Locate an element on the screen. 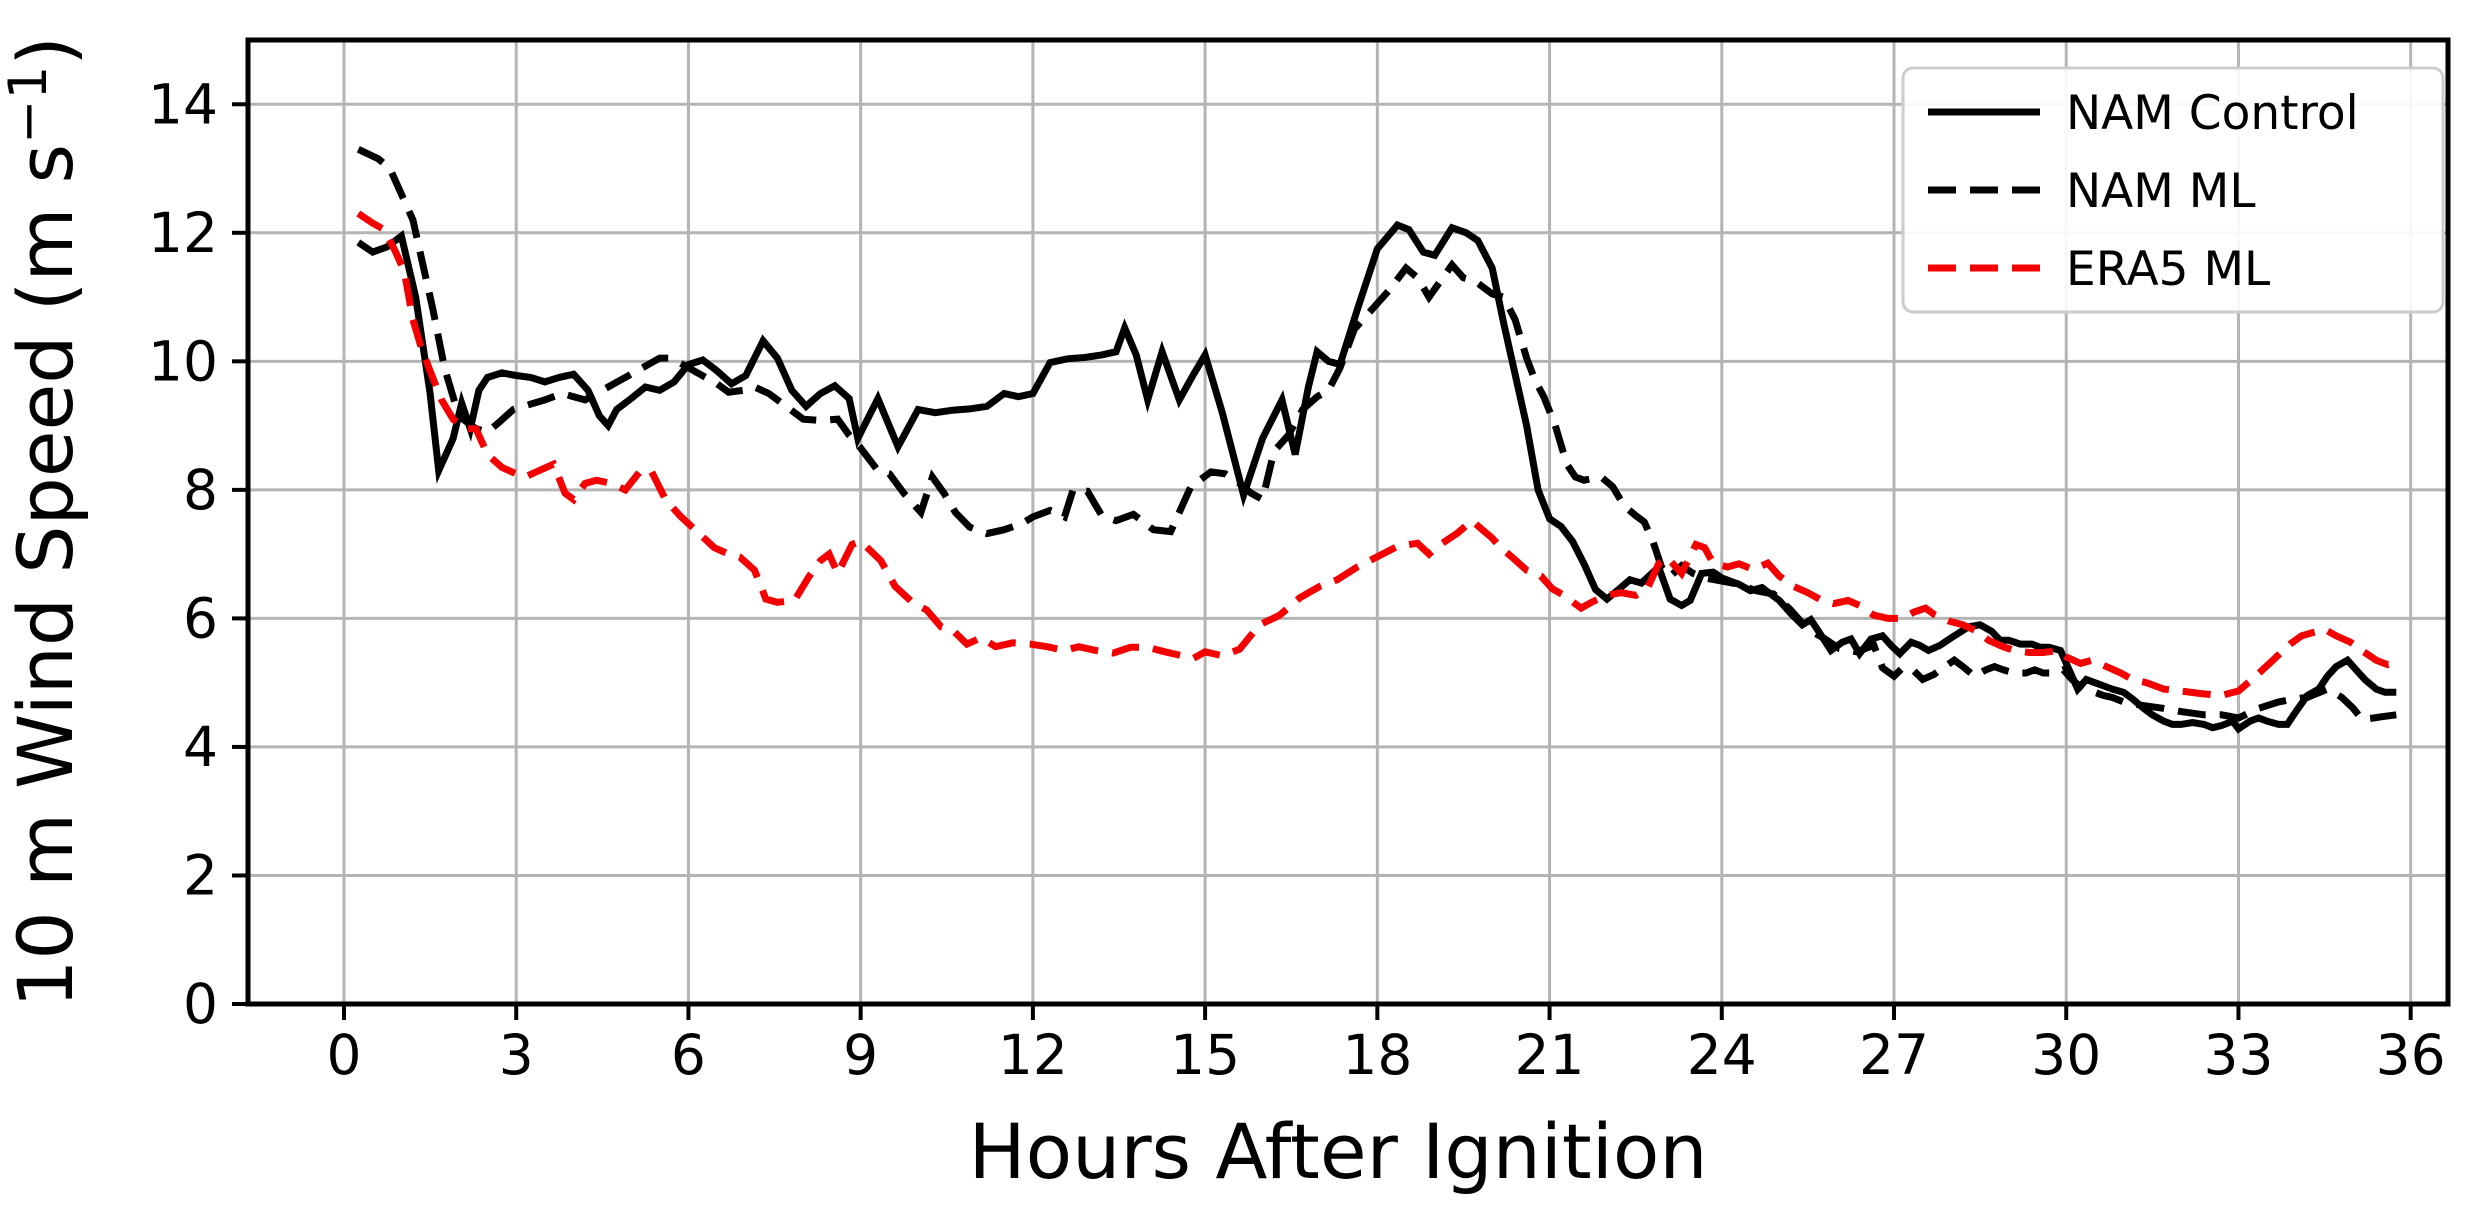 The height and width of the screenshot is (1209, 2471). x-tick-label: 12 is located at coordinates (1033, 1055).